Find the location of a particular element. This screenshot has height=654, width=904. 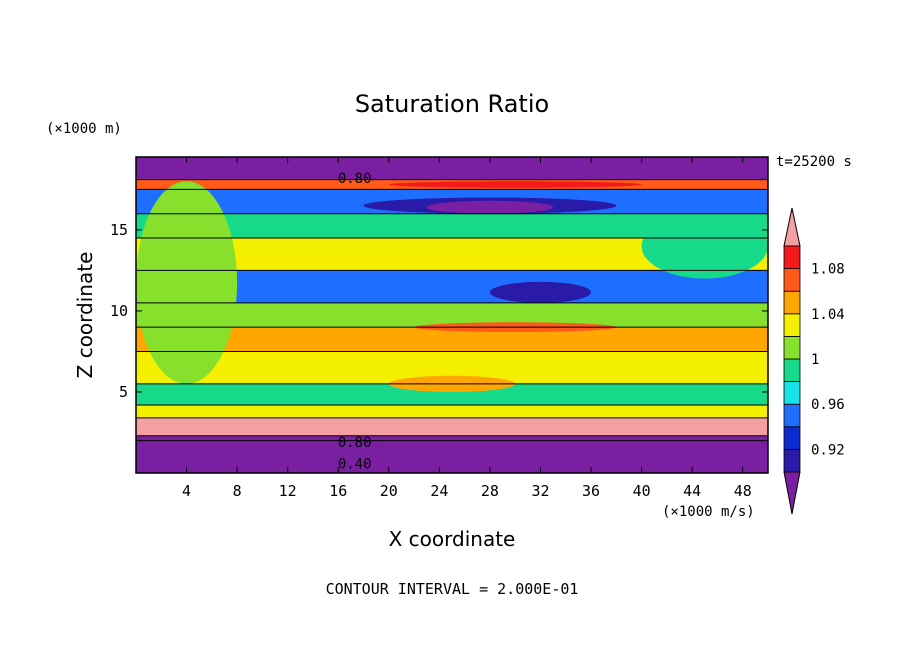

x-tick-label-3: 16 is located at coordinates (338, 491).